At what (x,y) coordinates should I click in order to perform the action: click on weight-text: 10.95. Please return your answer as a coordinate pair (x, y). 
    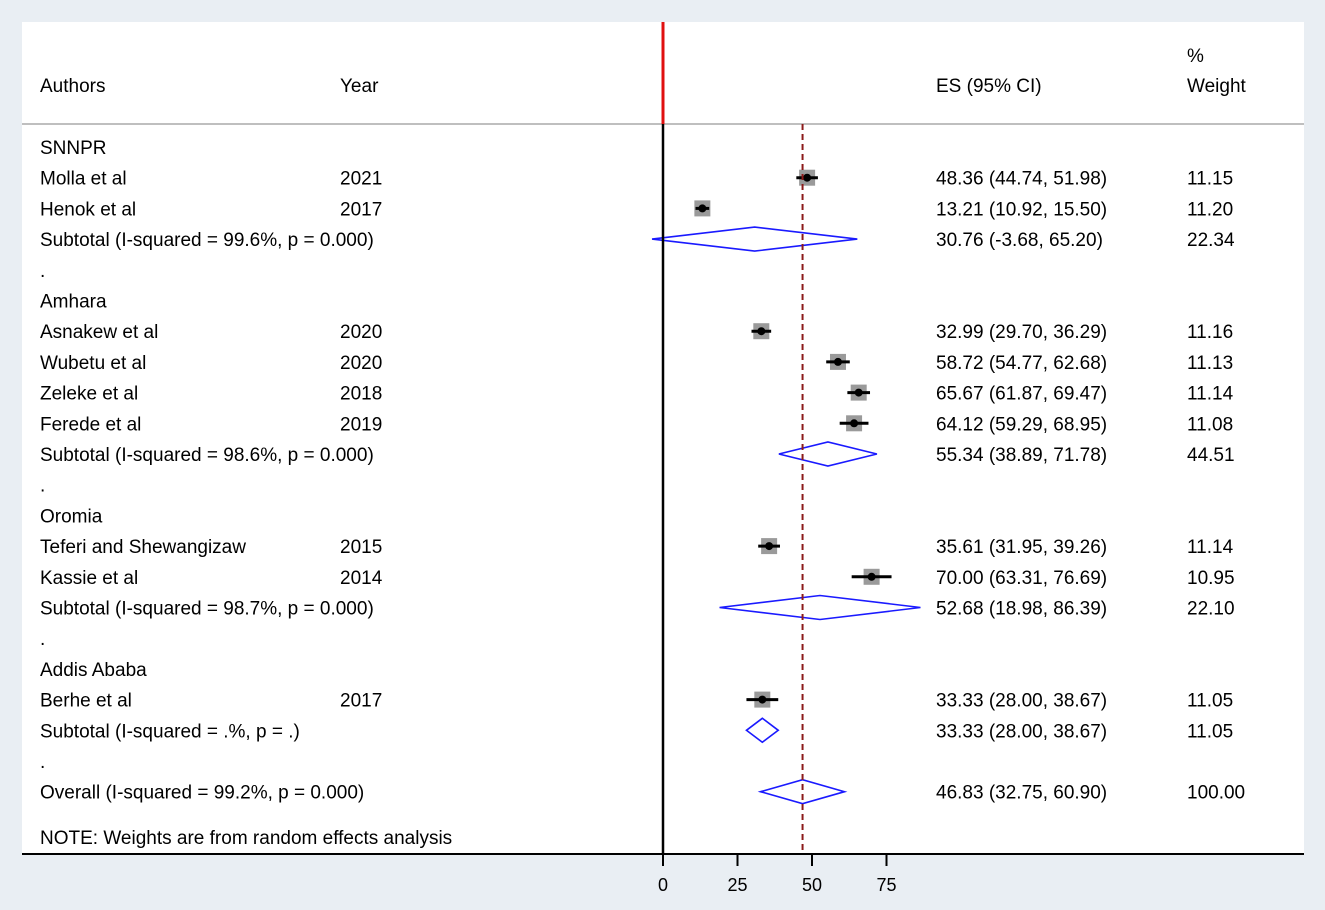
    Looking at the image, I should click on (1211, 578).